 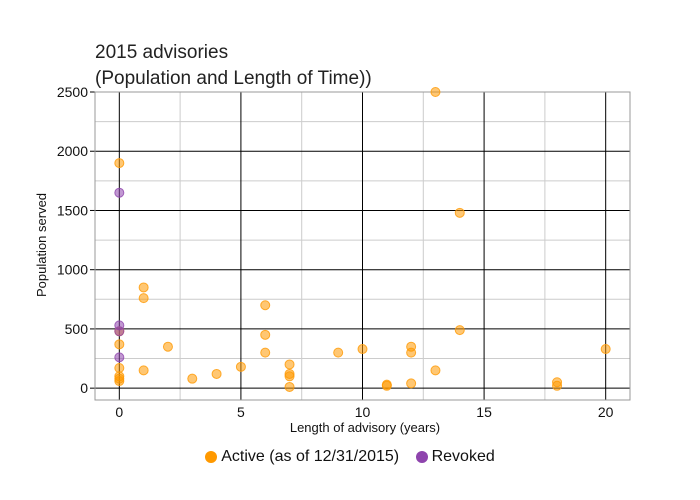 What do you see at coordinates (211, 457) in the screenshot?
I see `legend-swatch-active` at bounding box center [211, 457].